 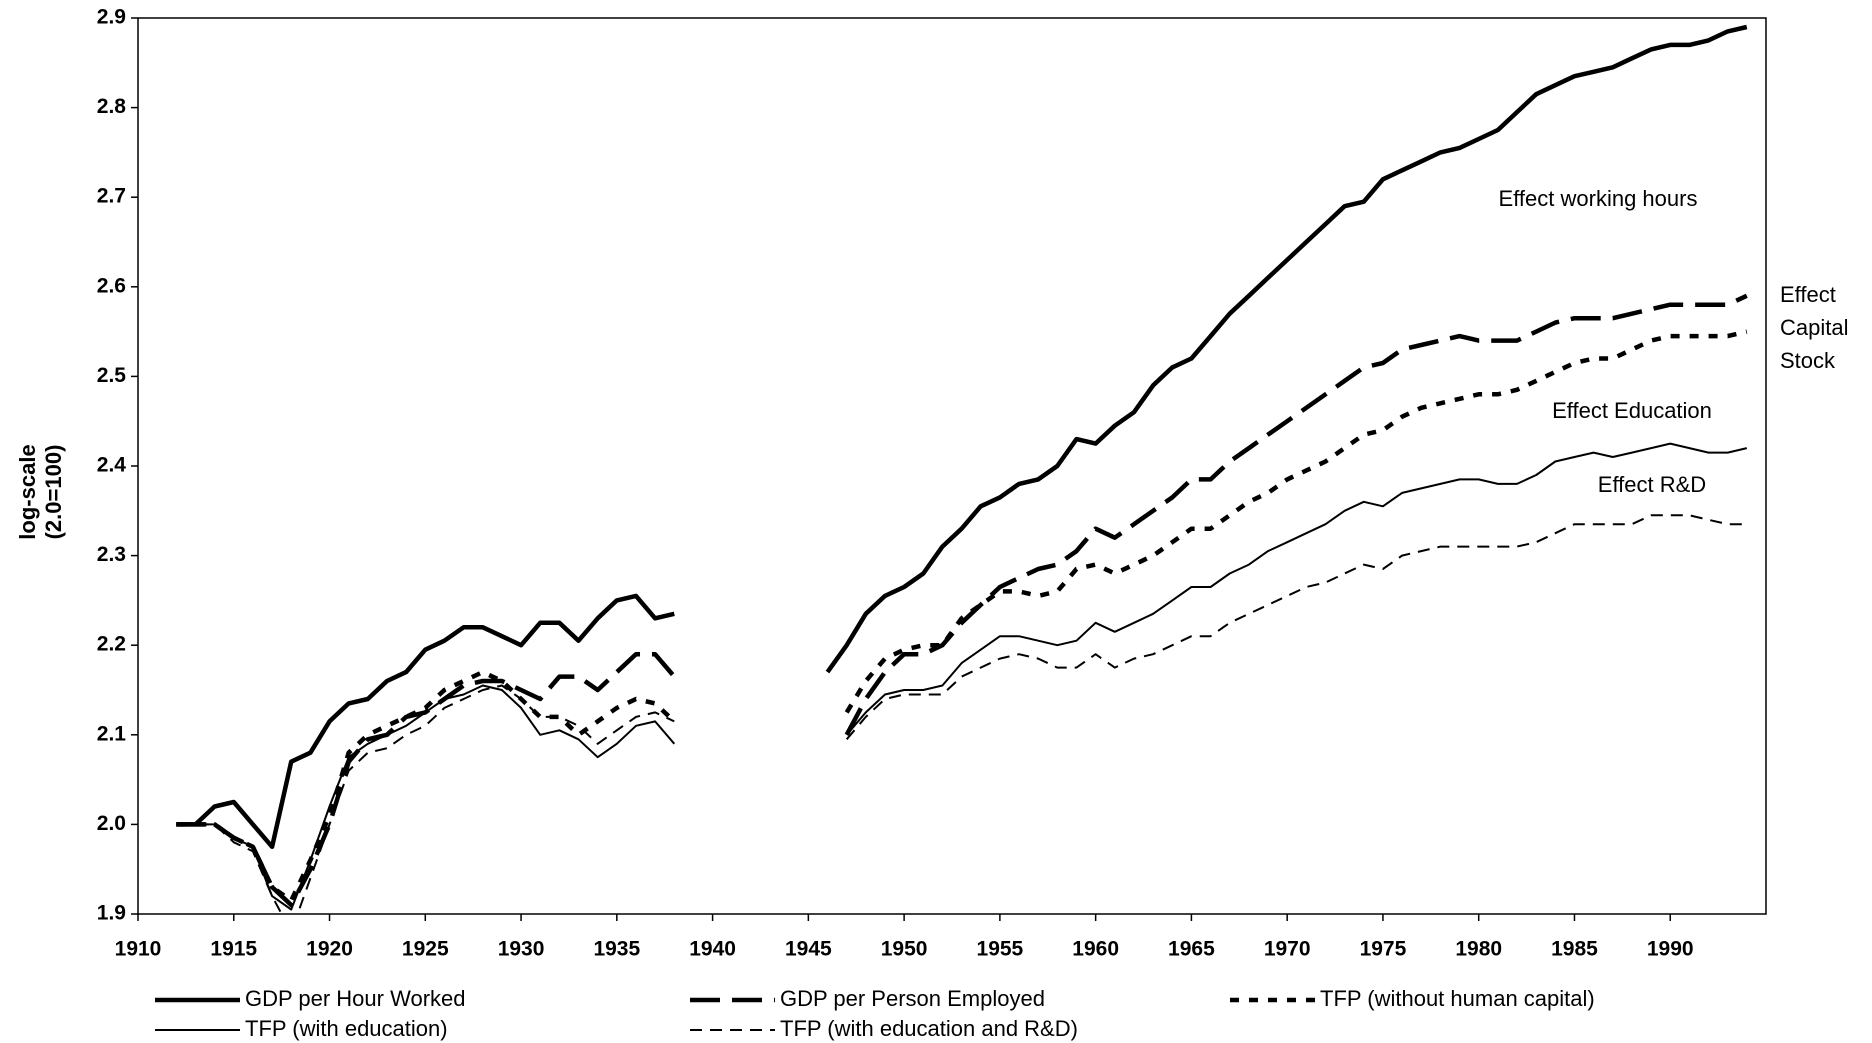 What do you see at coordinates (111, 554) in the screenshot?
I see `y-tick-label: 2.3` at bounding box center [111, 554].